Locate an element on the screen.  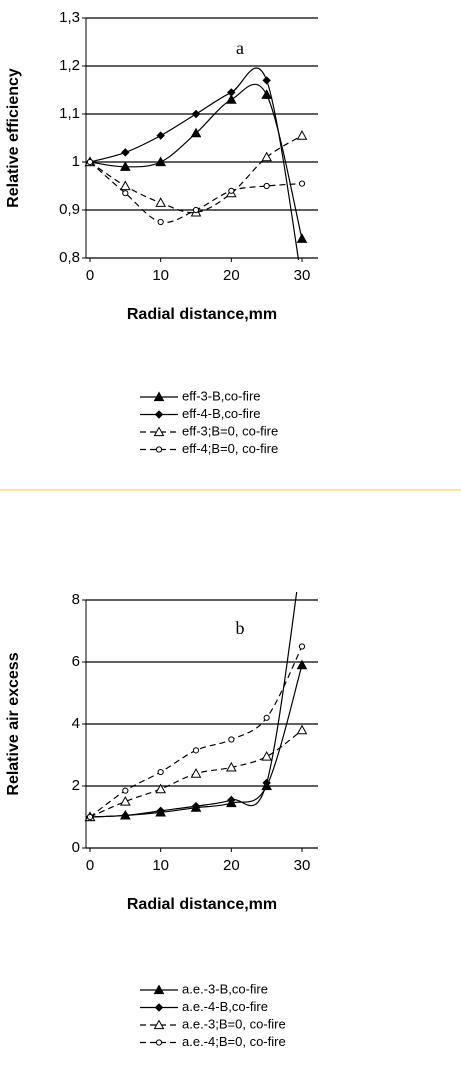
y-tick-label: 1,2 is located at coordinates (69, 65).